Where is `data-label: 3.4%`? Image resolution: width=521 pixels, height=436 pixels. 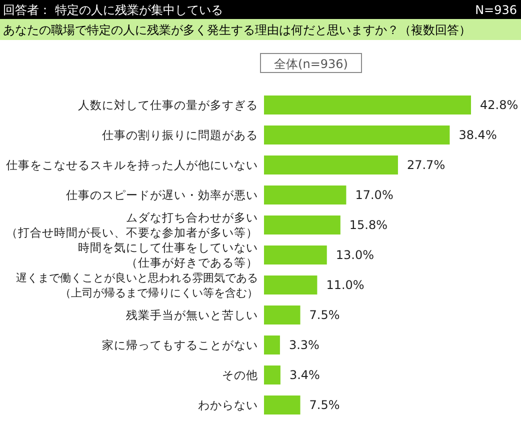
data-label: 3.4% is located at coordinates (304, 375).